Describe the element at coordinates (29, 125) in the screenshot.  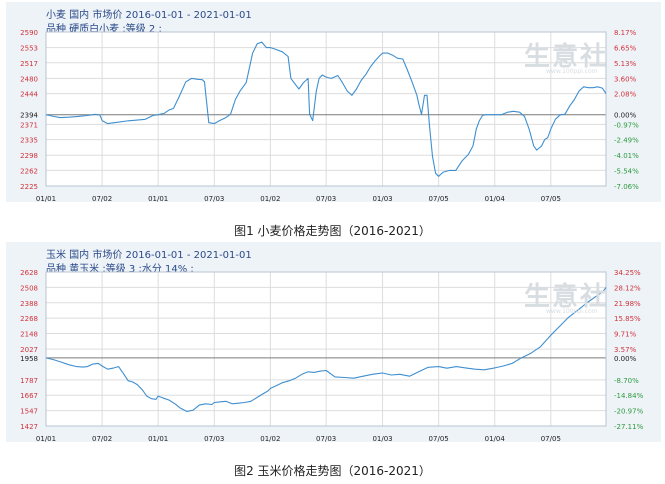
I see `y-tick-label: 2371` at that location.